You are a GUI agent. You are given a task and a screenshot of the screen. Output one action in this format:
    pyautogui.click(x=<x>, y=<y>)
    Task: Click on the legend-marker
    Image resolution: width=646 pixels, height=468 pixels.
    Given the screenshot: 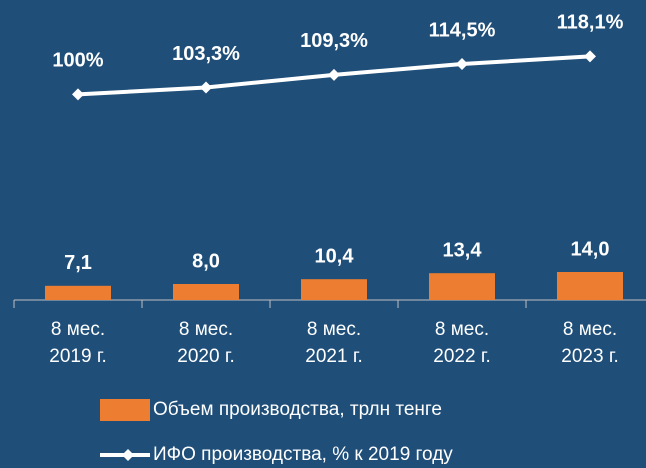 What is the action you would take?
    pyautogui.click(x=128, y=455)
    